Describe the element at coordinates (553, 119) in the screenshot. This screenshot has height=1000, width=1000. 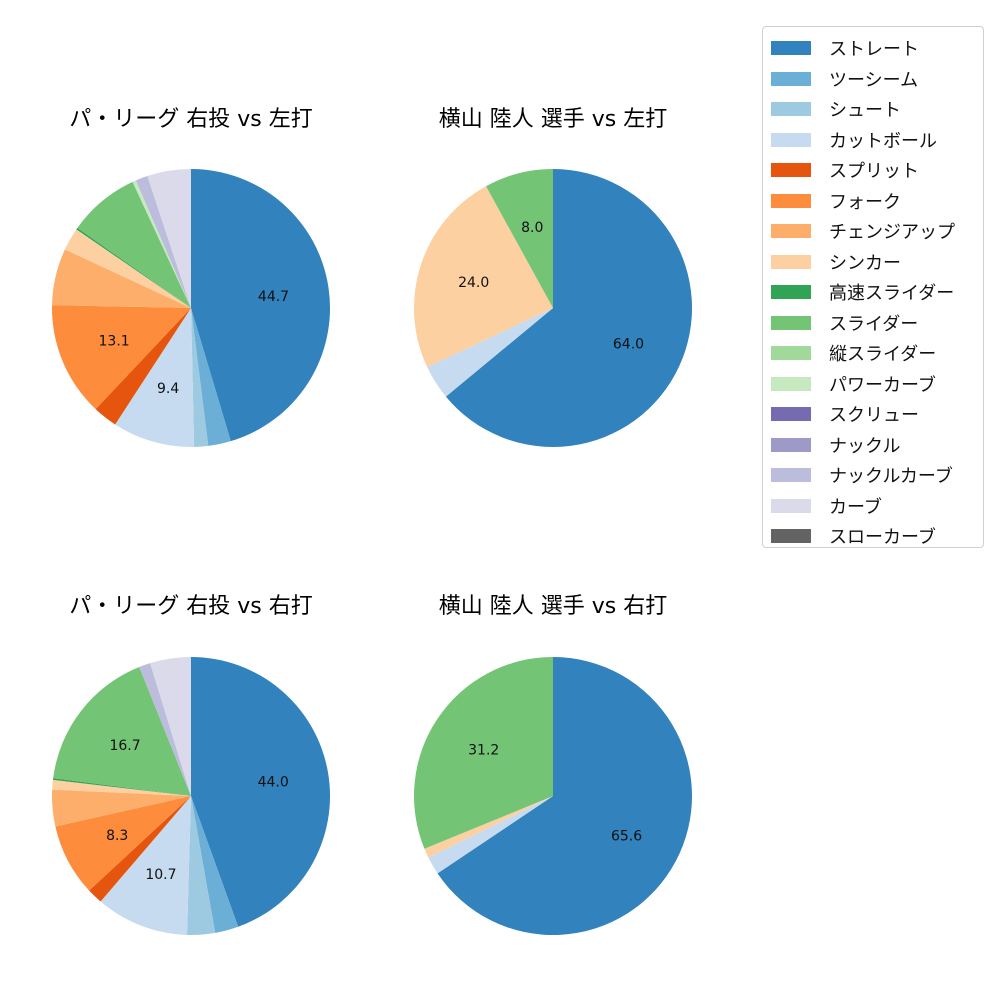
I see `chart-title-1: 横山 陸人 選手 vs 左打` at that location.